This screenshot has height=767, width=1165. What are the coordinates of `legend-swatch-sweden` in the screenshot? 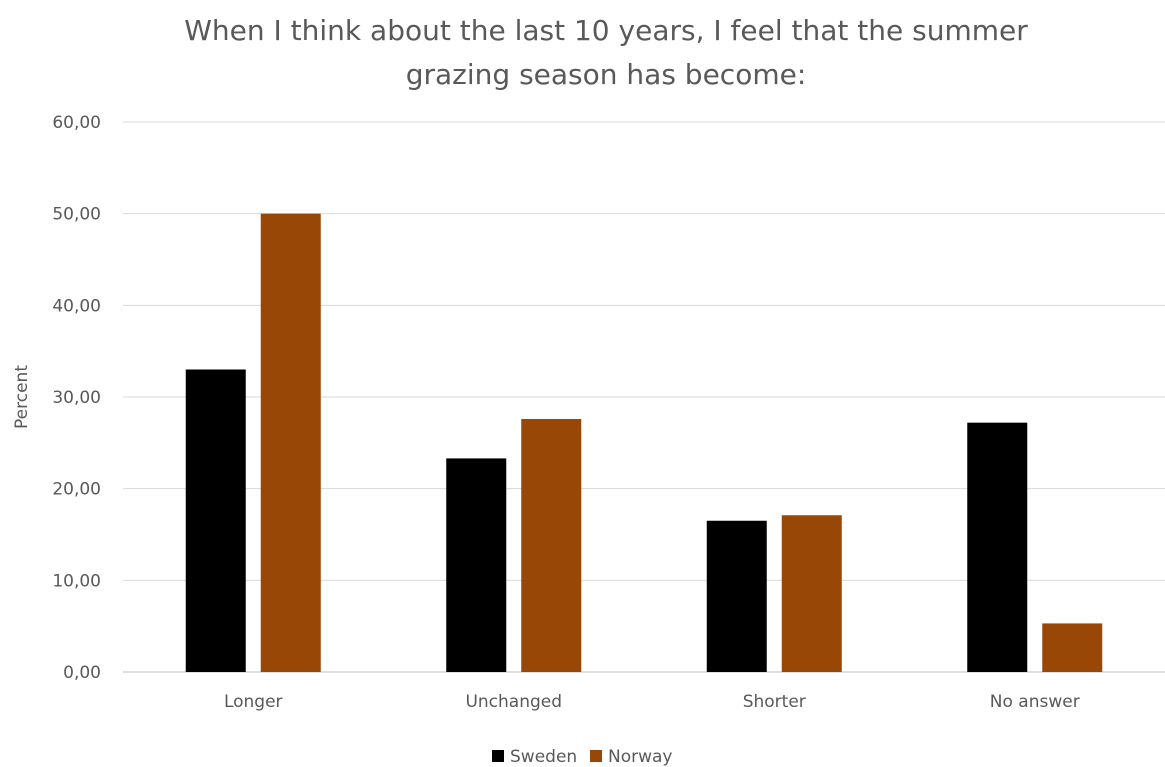 It's located at (498, 756).